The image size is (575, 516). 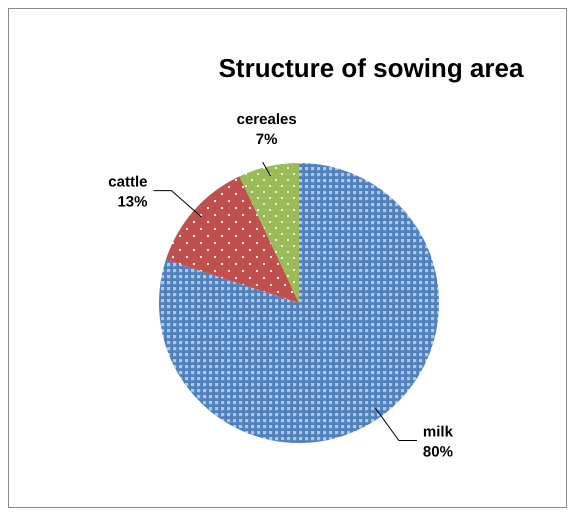 I want to click on data-label: 13%, so click(x=132, y=202).